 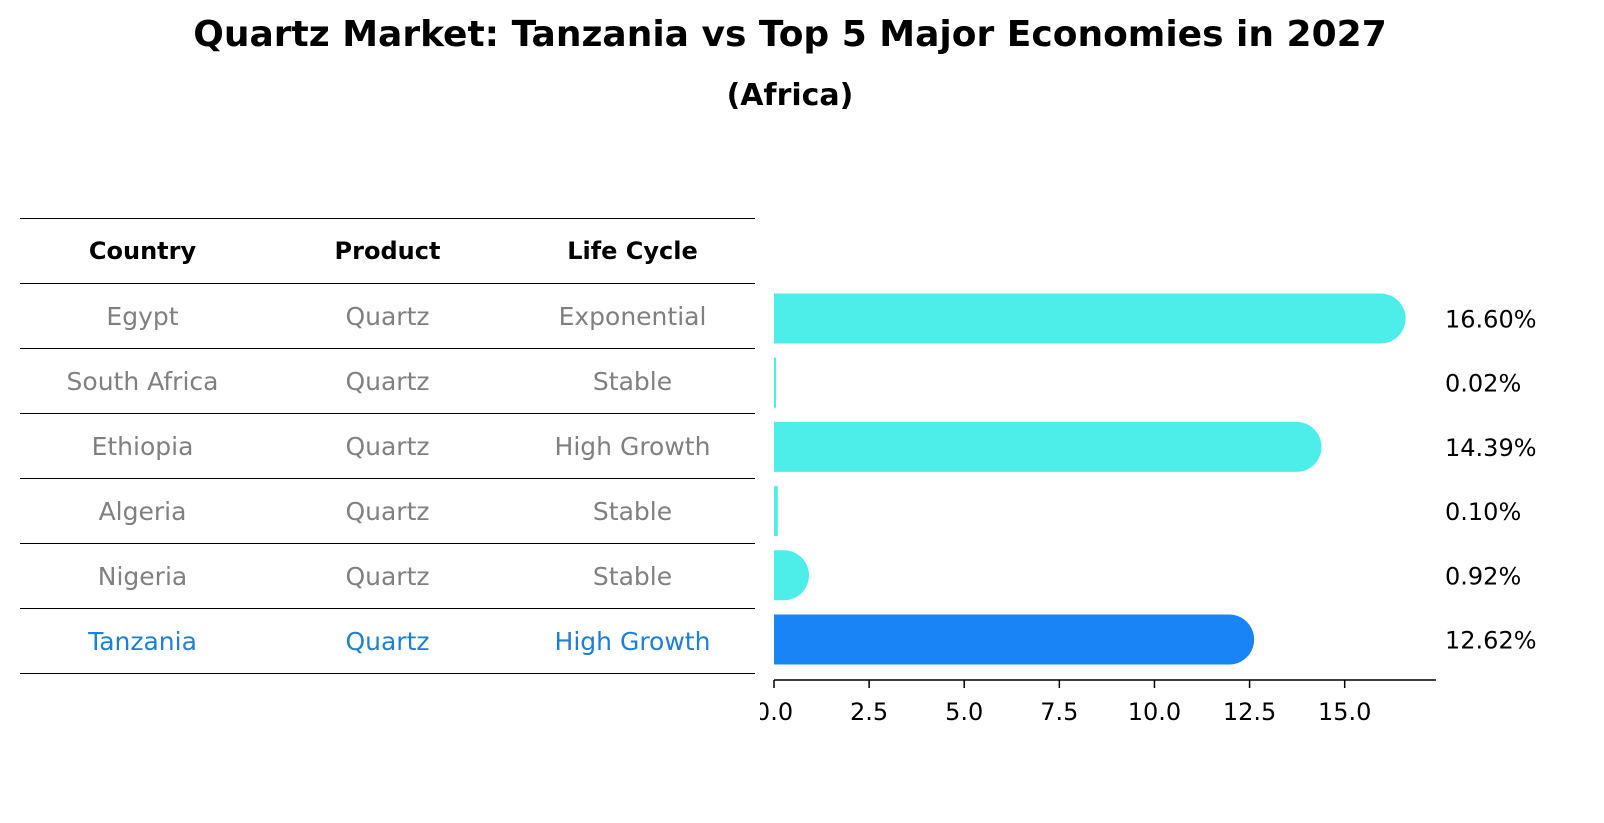 I want to click on value-label: 12.62%, so click(x=1491, y=641).